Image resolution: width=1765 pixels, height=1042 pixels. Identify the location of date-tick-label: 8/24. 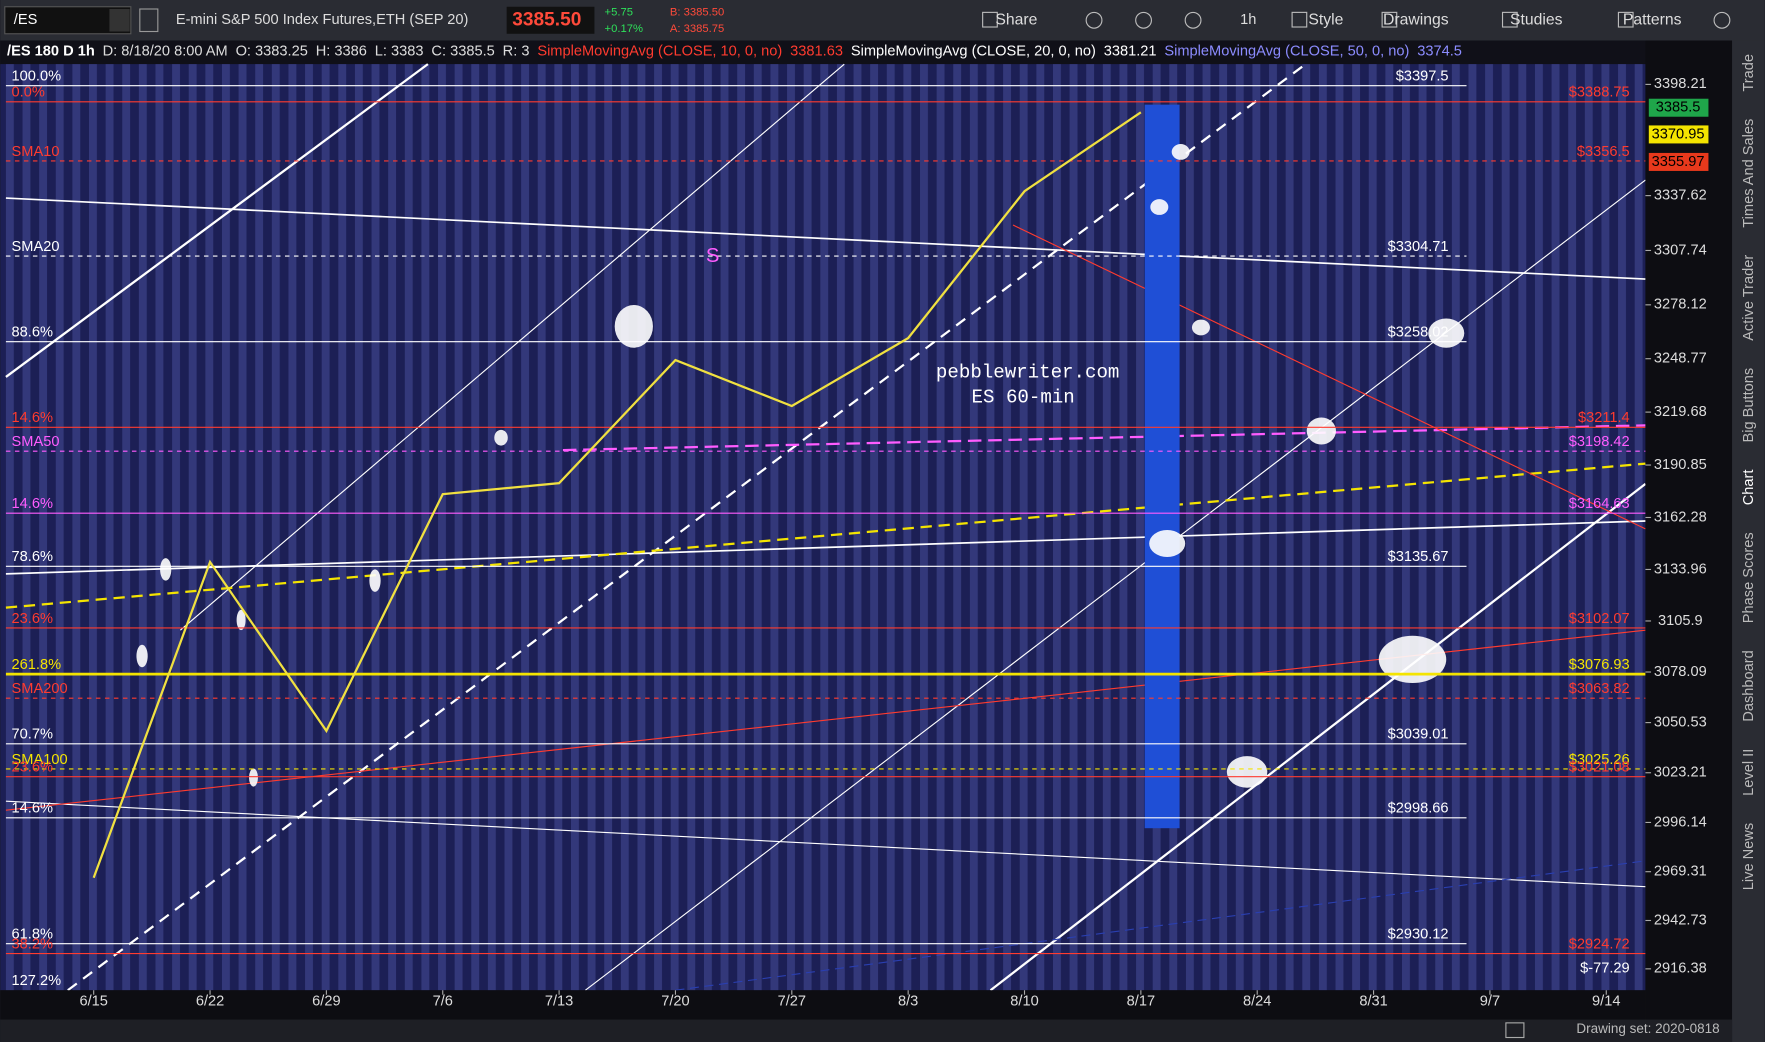
(1257, 1001).